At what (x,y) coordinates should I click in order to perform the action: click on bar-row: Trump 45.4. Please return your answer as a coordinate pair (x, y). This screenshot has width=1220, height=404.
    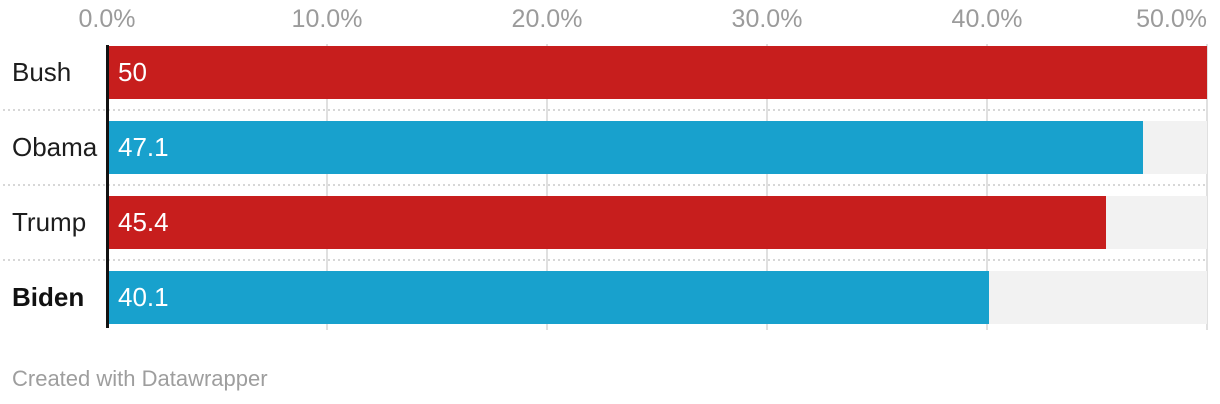
    Looking at the image, I should click on (610, 222).